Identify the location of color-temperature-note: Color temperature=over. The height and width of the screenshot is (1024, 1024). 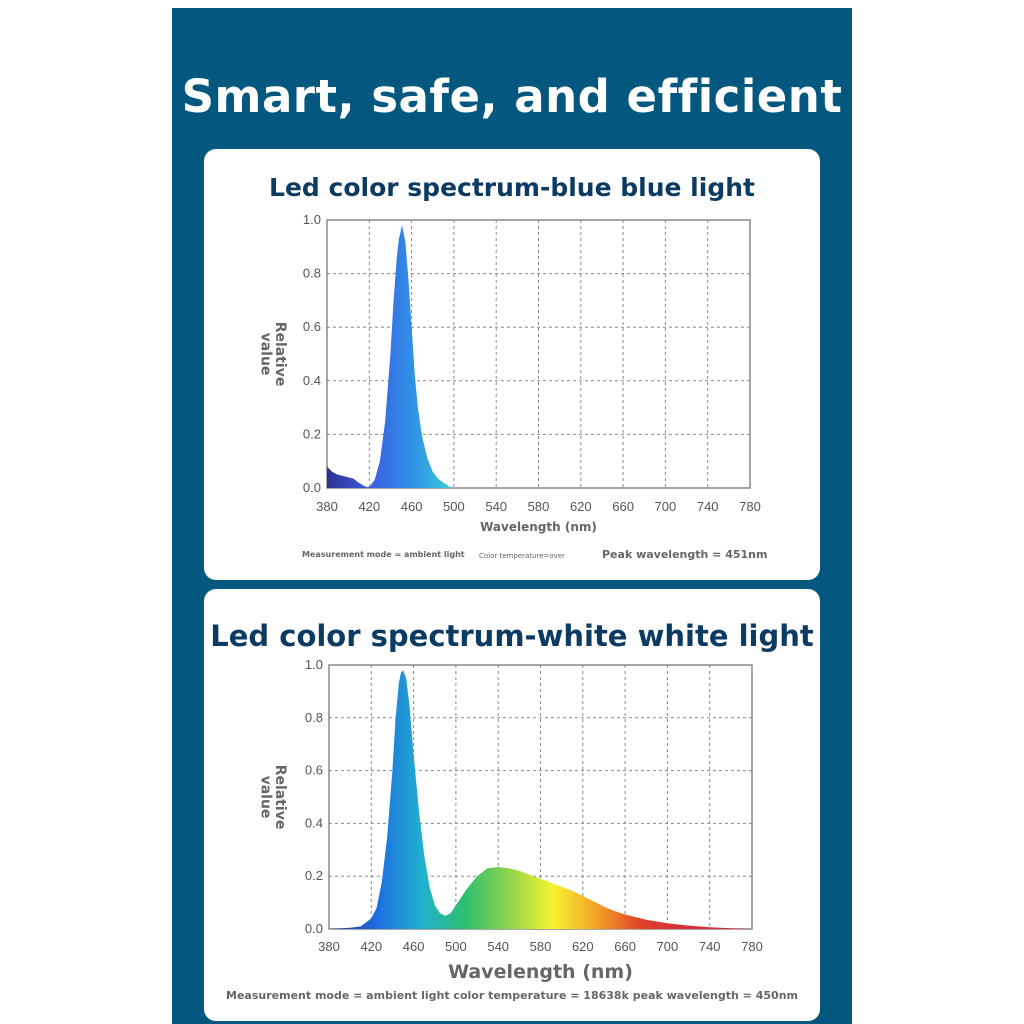
(522, 556).